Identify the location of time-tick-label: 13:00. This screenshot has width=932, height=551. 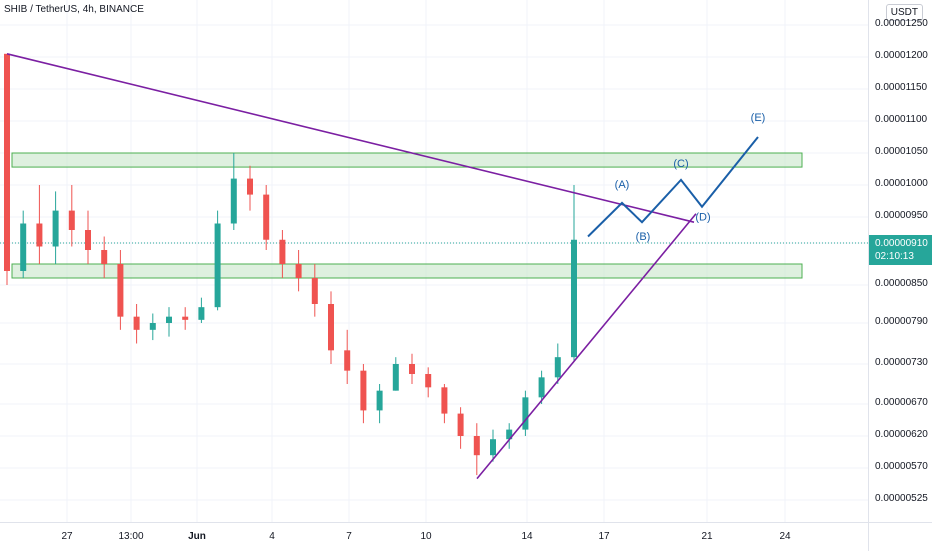
(131, 536).